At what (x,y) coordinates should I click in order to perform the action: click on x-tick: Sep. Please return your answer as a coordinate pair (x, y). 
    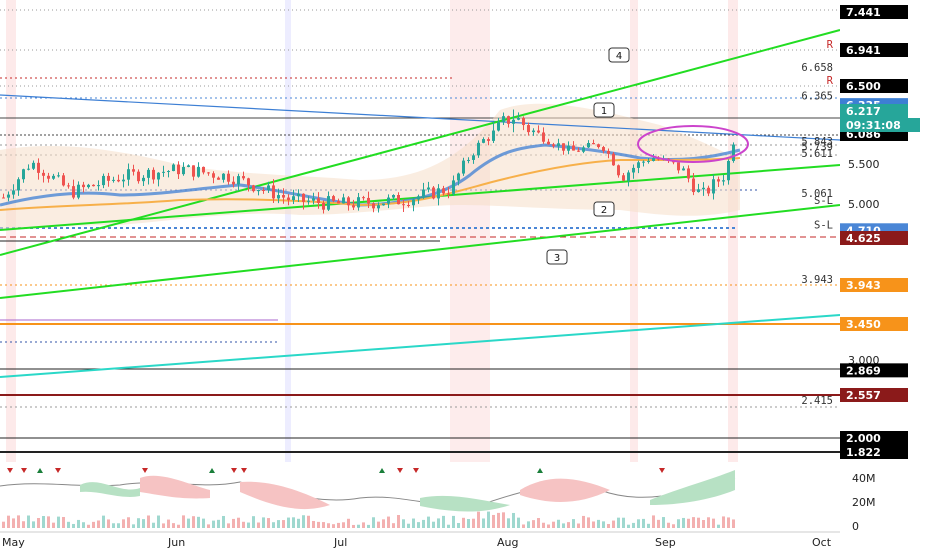
    Looking at the image, I should click on (665, 542).